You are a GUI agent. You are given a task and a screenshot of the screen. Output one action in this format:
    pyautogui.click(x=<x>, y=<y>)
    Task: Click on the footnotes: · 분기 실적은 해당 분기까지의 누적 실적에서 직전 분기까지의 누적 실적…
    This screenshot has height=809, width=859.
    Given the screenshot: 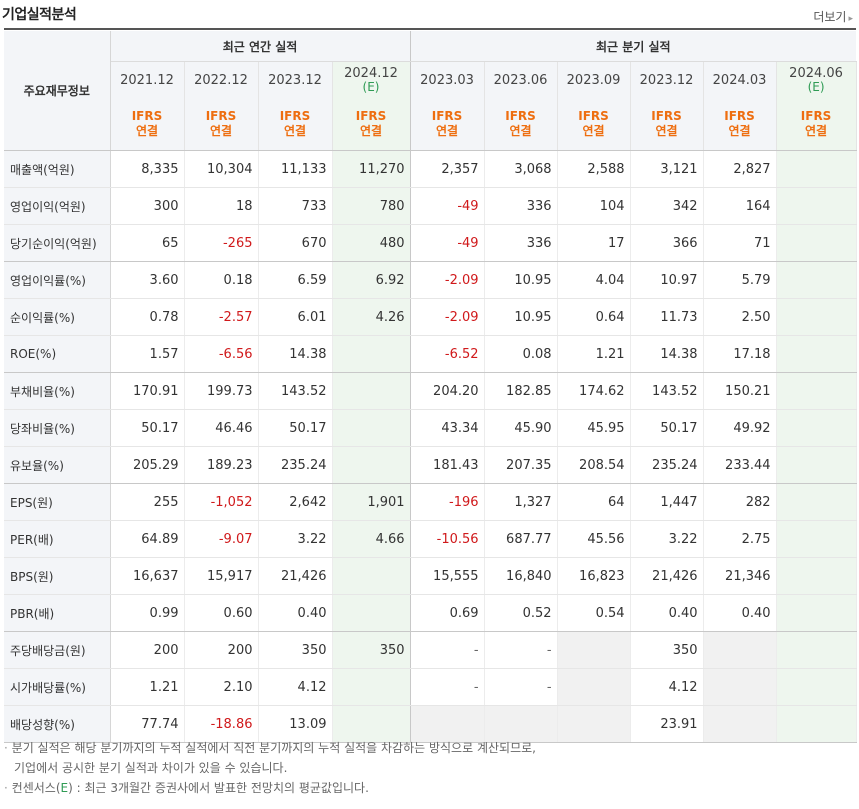 What is the action you would take?
    pyautogui.click(x=430, y=768)
    